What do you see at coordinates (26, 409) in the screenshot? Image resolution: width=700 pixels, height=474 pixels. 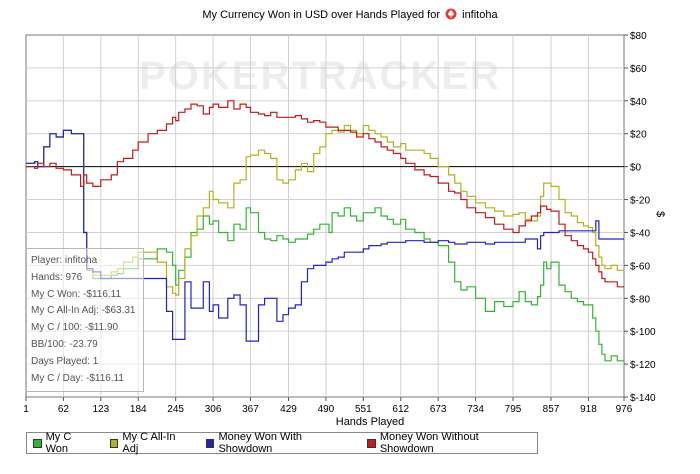 I see `x-tick-label: 1` at bounding box center [26, 409].